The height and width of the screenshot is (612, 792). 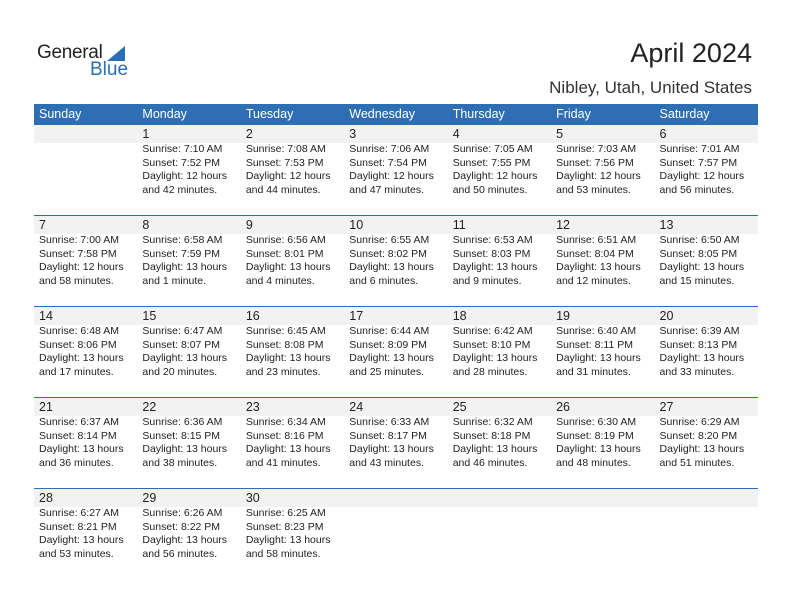 What do you see at coordinates (593, 462) in the screenshot?
I see `daylight-minutes: and 48 minutes.` at bounding box center [593, 462].